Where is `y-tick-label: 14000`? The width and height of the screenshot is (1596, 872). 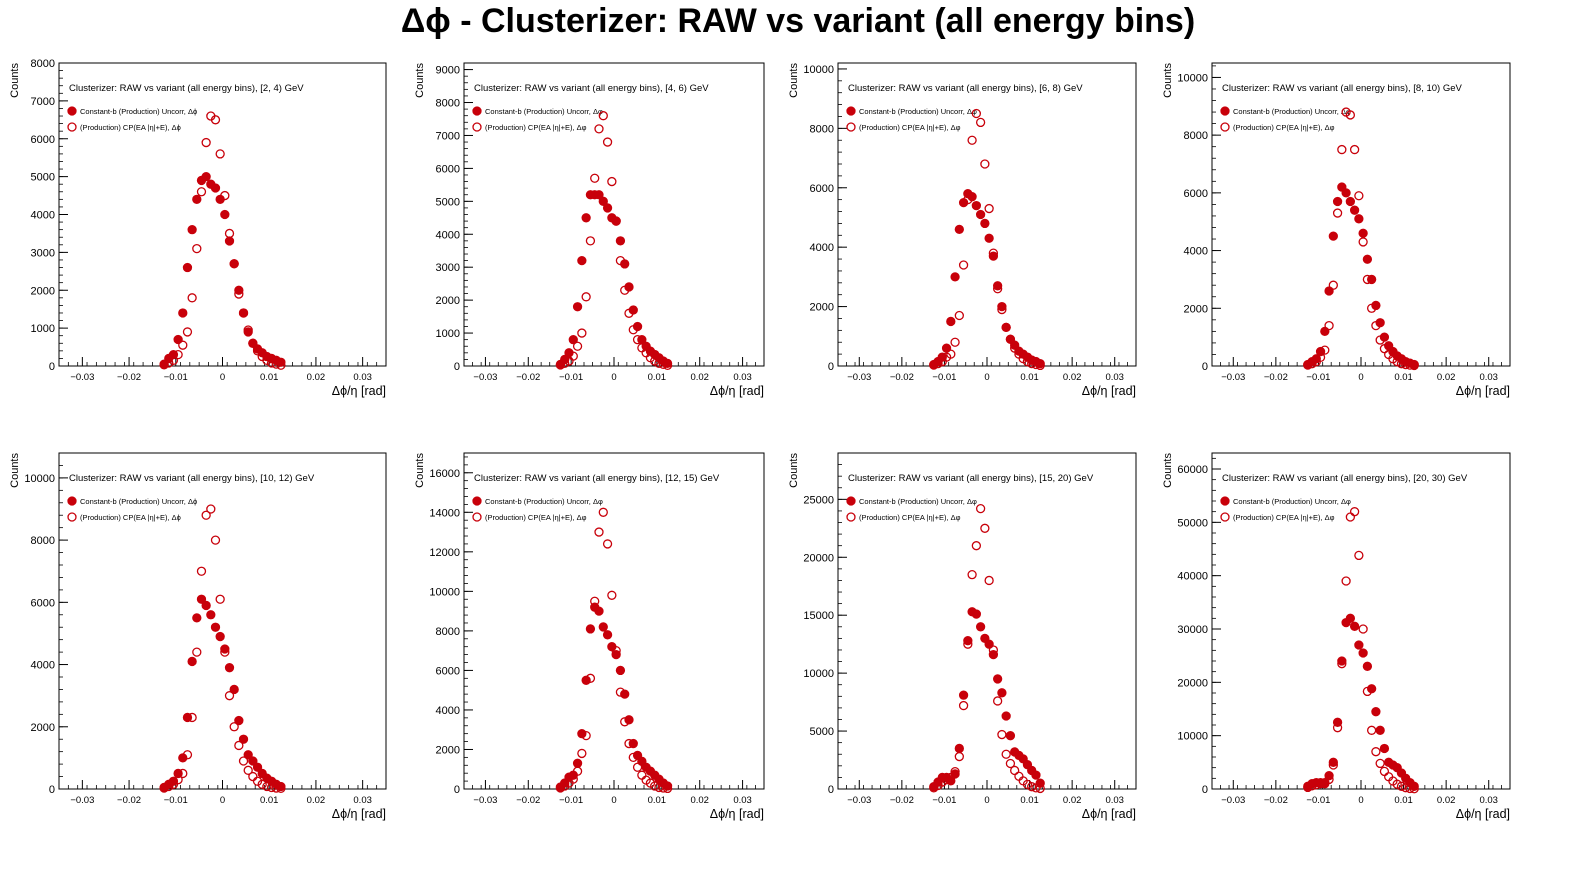 y-tick-label: 14000 is located at coordinates (444, 513).